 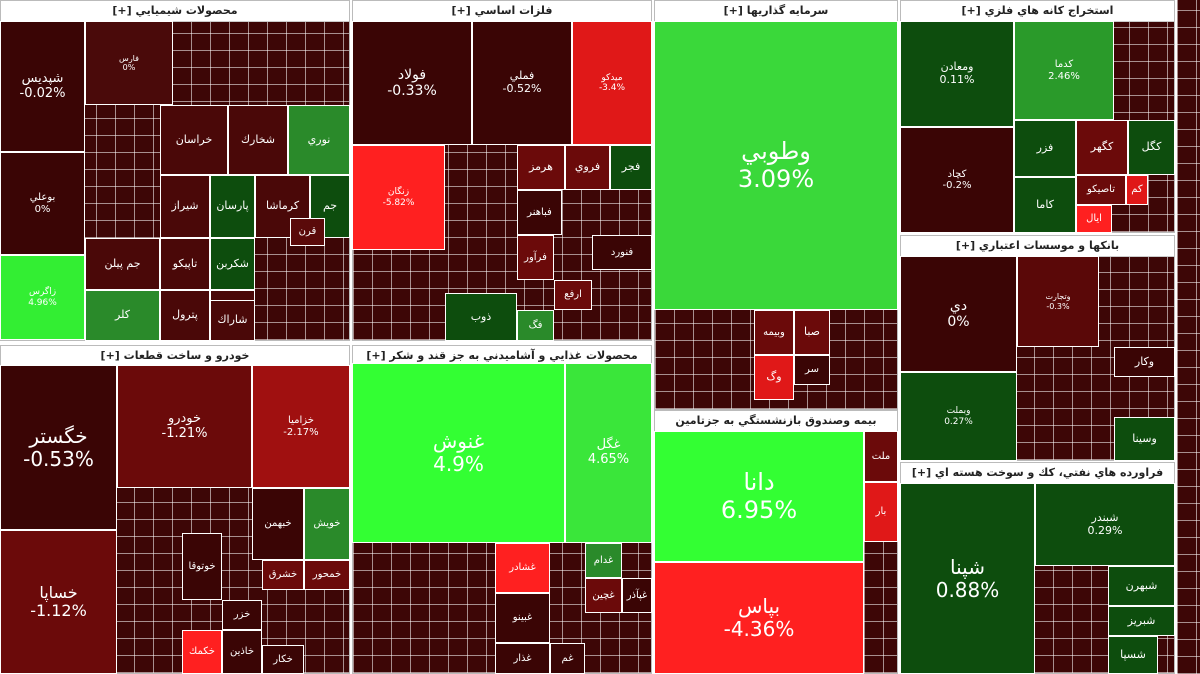 I want to click on tile: تاصيكو, so click(x=1101, y=190).